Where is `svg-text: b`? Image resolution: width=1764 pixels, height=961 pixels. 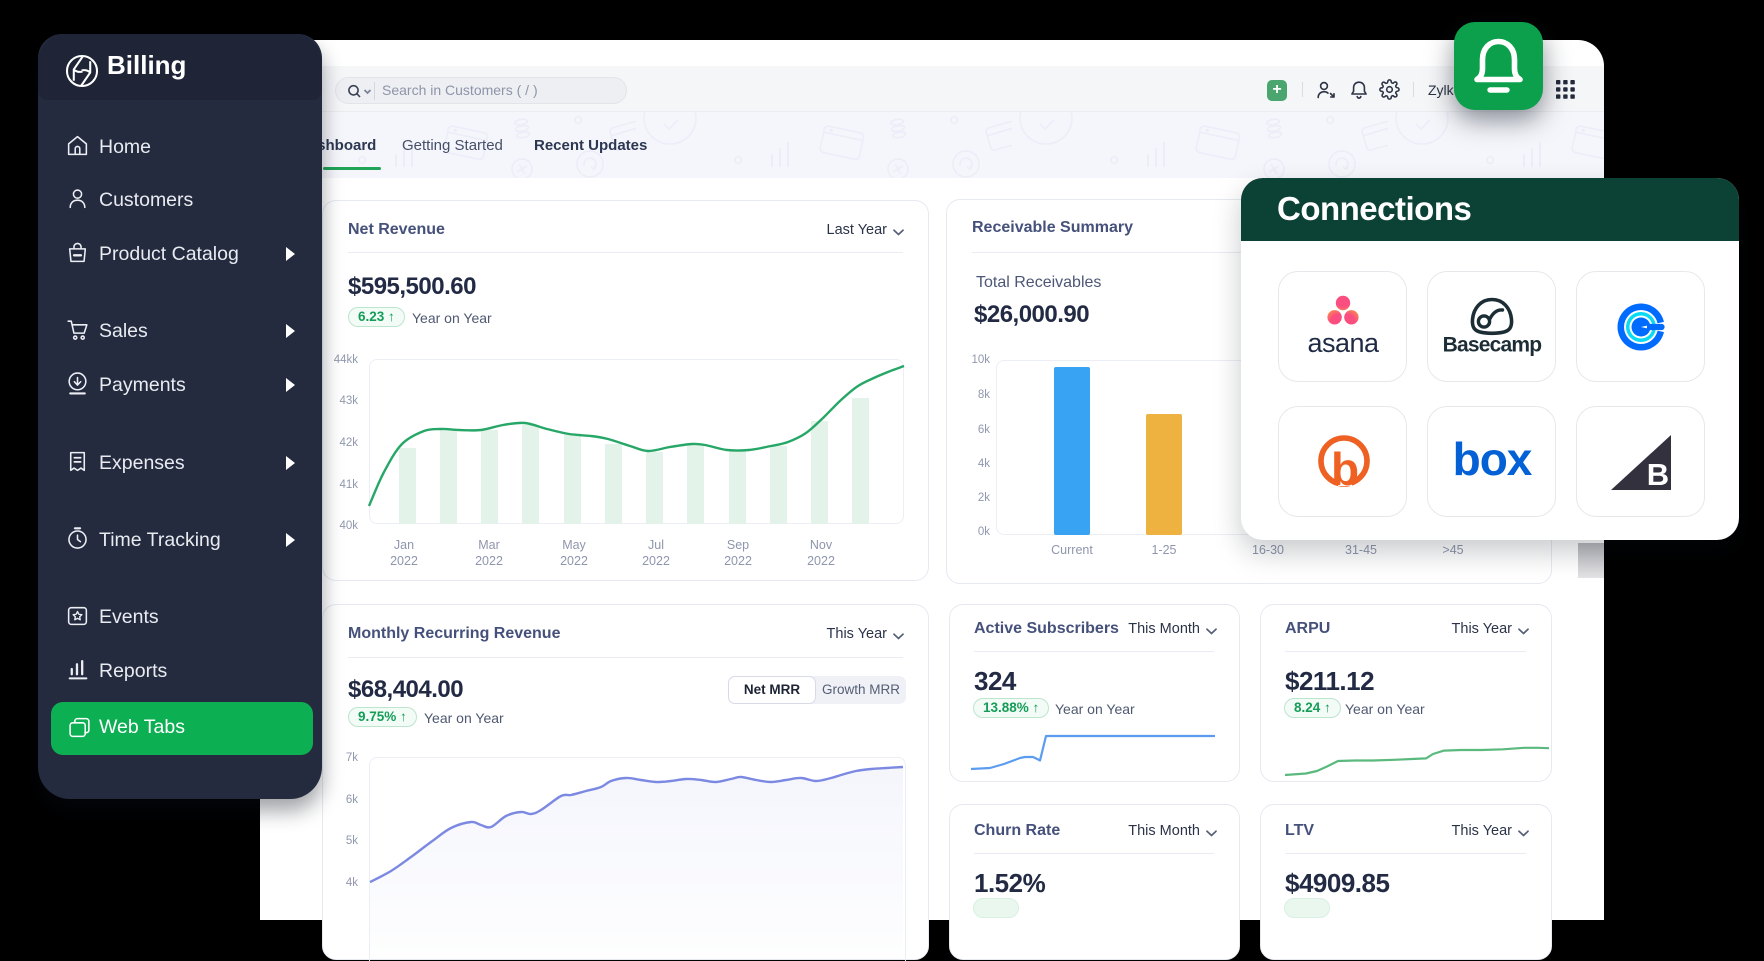
svg-text: b is located at coordinates (1344, 469).